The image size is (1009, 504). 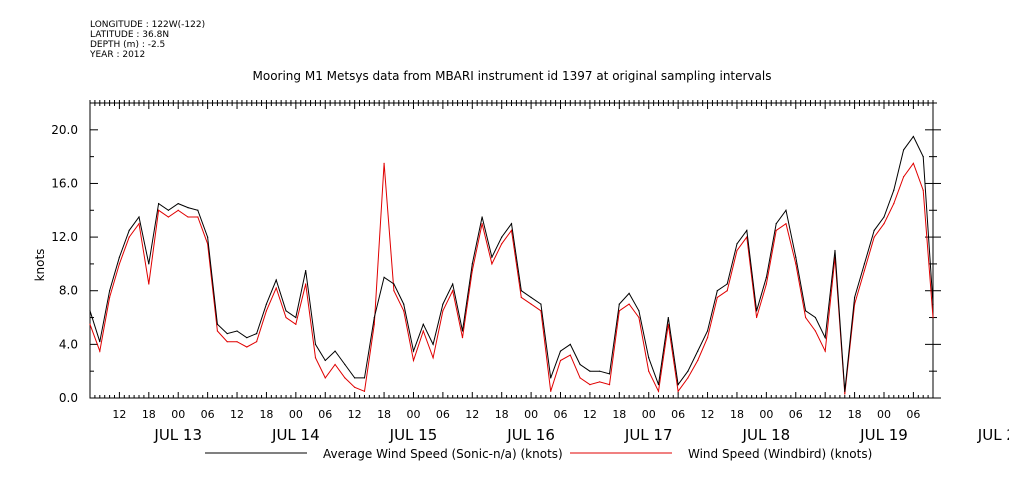 I want to click on x-day-label: JUL 19, so click(x=883, y=435).